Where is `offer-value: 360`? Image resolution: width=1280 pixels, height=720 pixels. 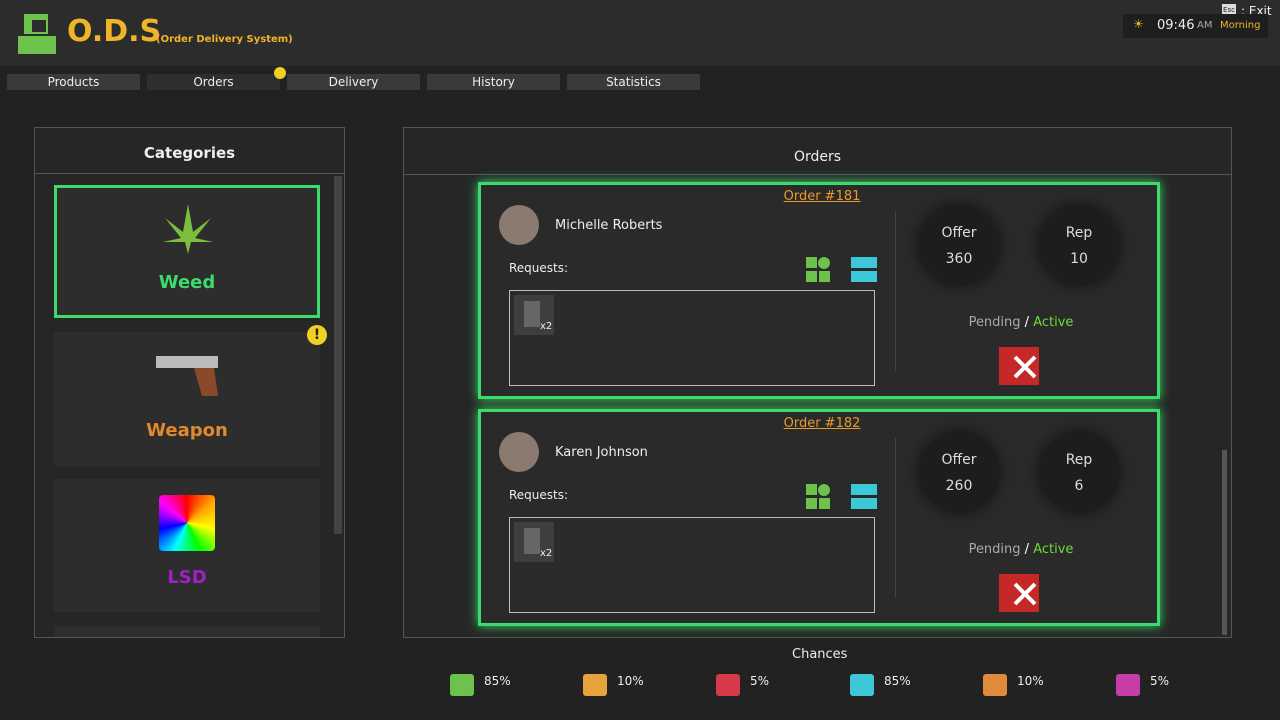 offer-value: 360 is located at coordinates (959, 259).